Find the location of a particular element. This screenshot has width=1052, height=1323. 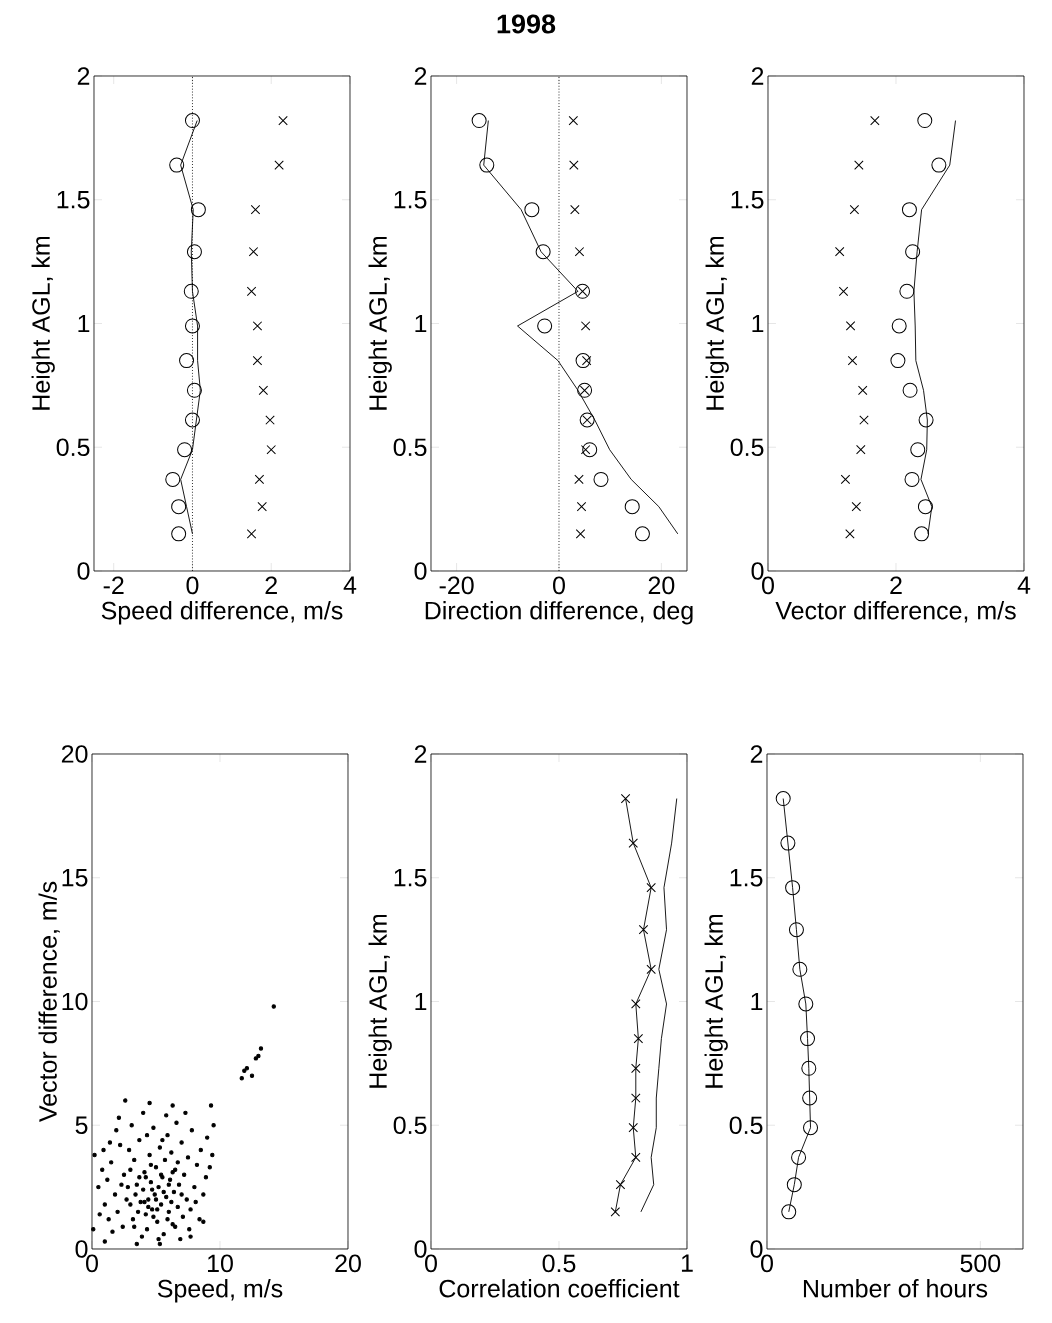

x-tick-label: -20 is located at coordinates (456, 585).